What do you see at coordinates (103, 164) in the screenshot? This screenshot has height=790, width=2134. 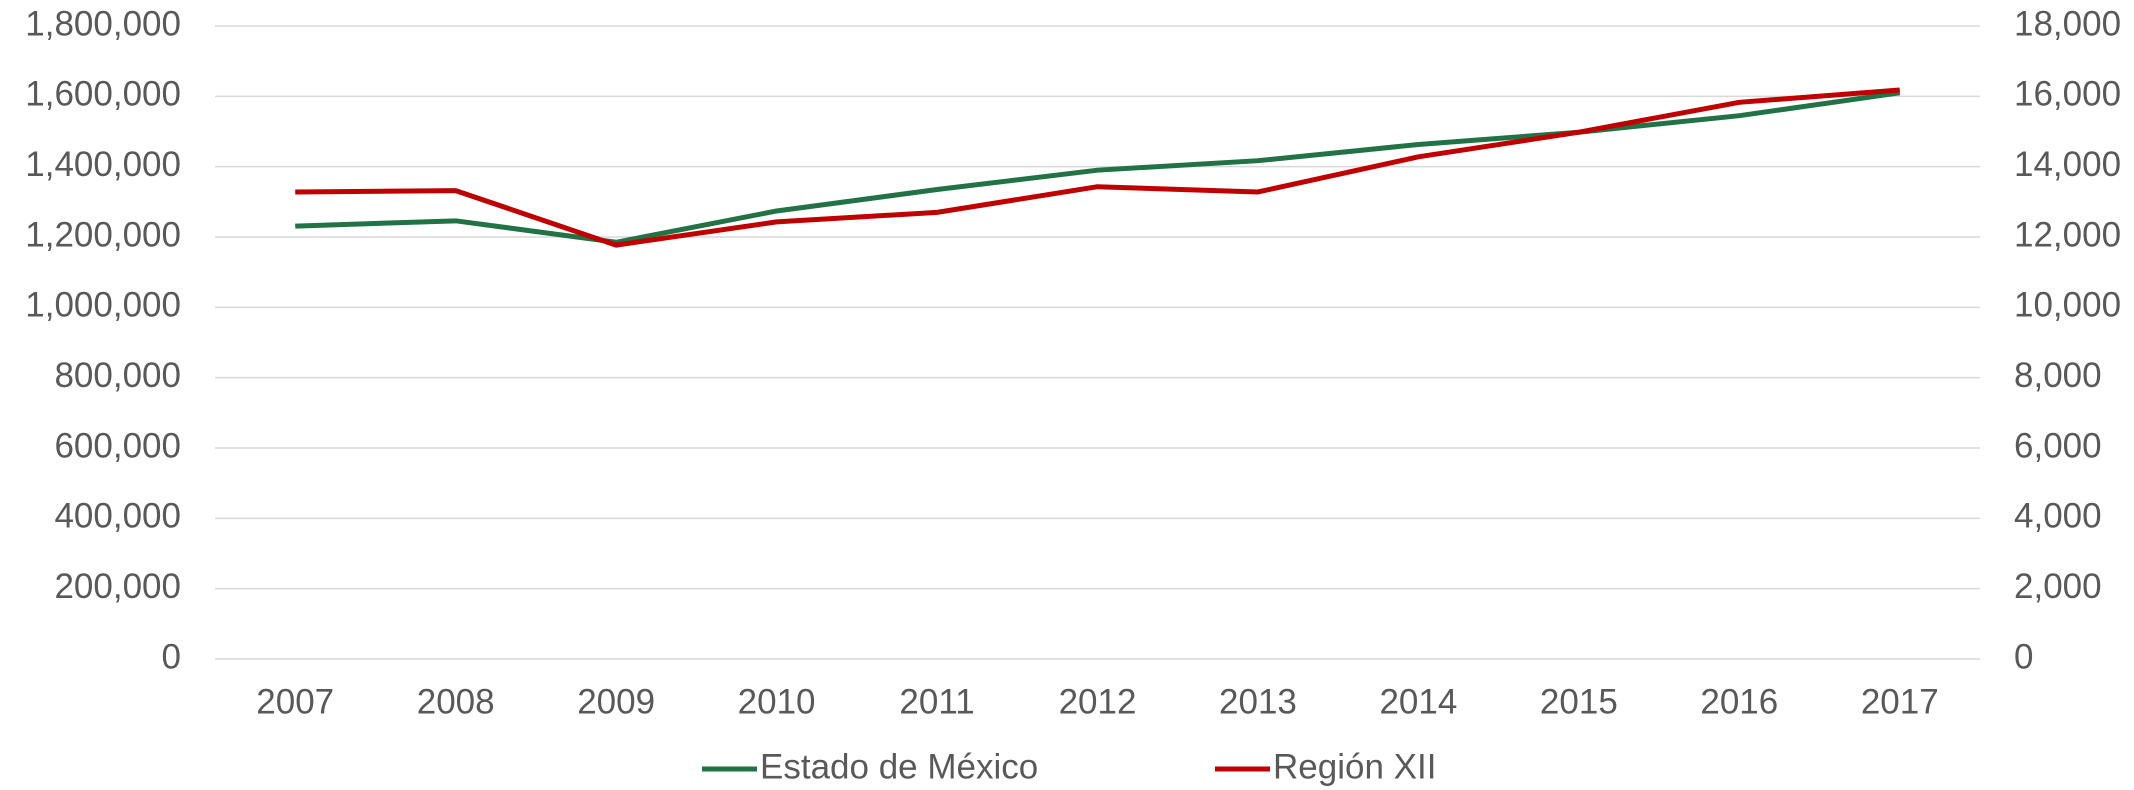 I see `y-tick-label: 1,400,000` at bounding box center [103, 164].